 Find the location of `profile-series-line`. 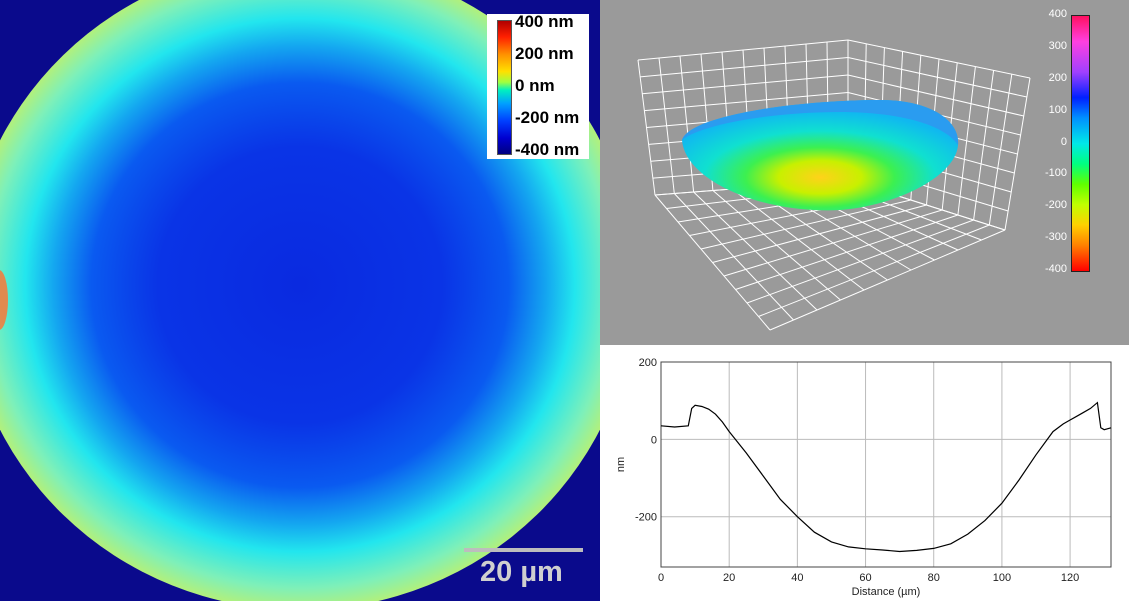

profile-series-line is located at coordinates (886, 477).